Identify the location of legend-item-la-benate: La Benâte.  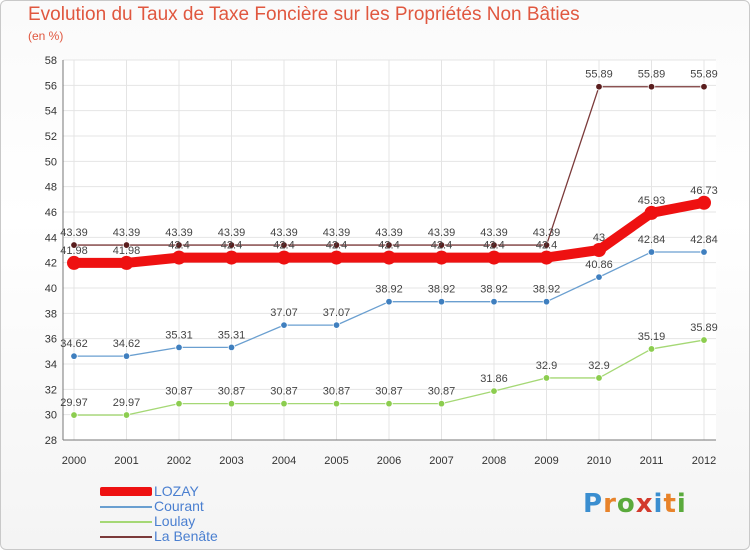
(159, 536).